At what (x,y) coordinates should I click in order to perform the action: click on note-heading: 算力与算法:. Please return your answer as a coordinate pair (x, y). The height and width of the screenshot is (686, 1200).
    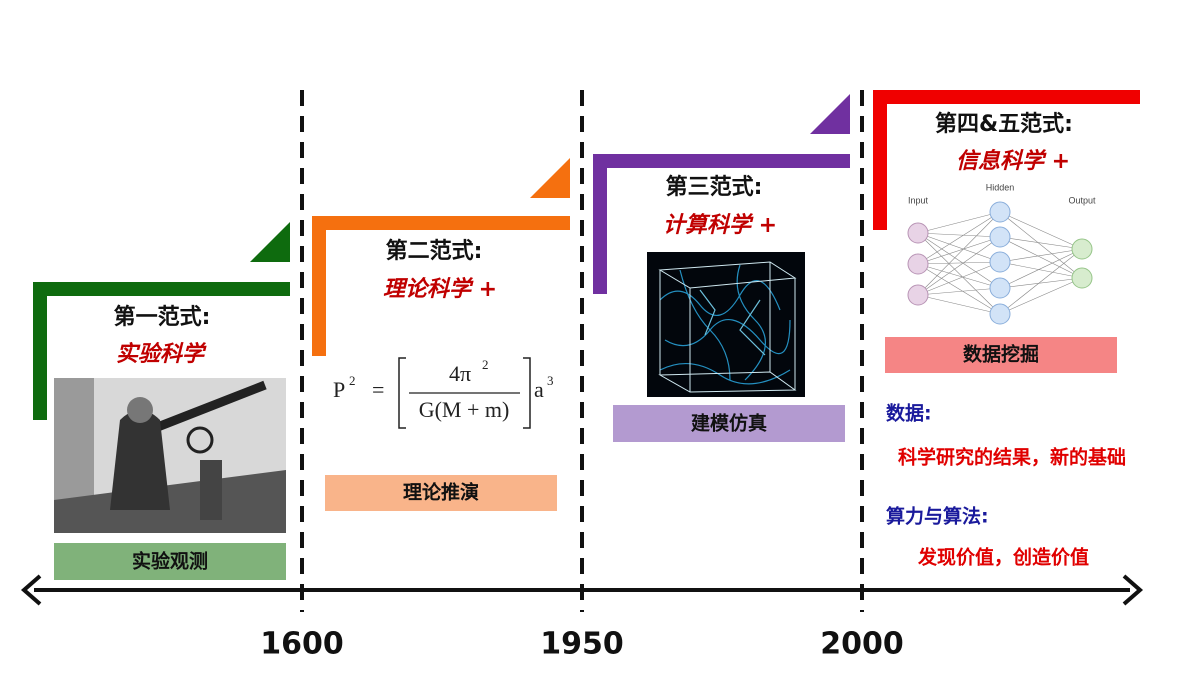
    Looking at the image, I should click on (937, 516).